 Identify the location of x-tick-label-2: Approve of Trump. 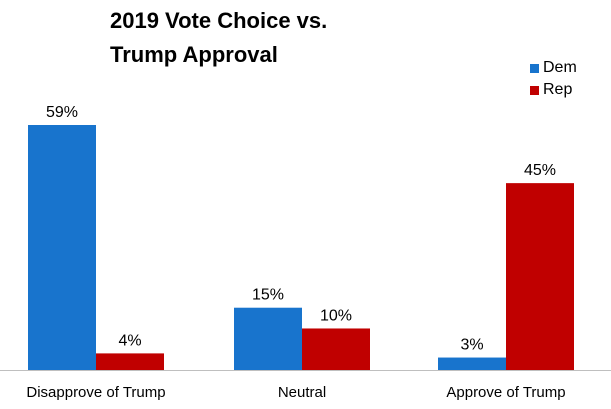
(505, 392).